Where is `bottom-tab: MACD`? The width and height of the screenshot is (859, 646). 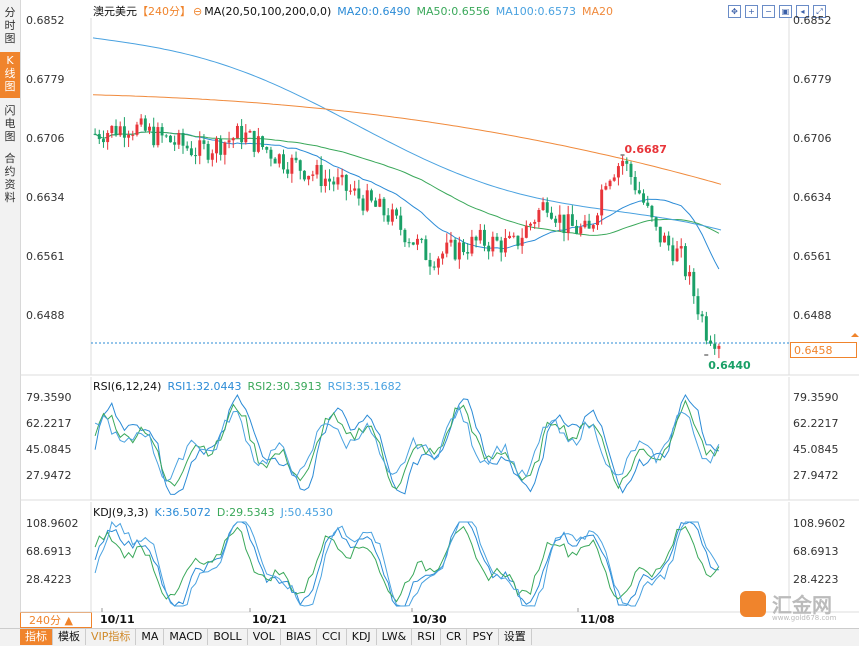
bottom-tab: MACD is located at coordinates (186, 637).